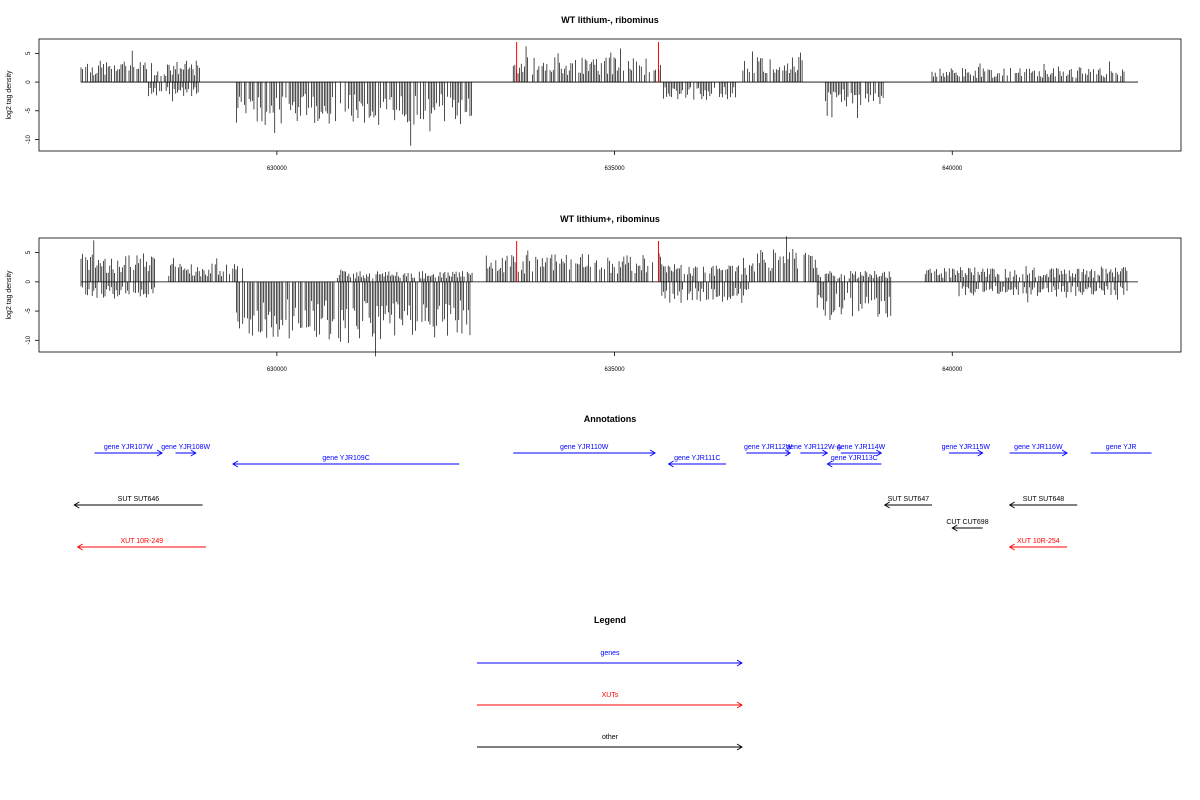  I want to click on feature-label: CUT CUT698, so click(967, 522).